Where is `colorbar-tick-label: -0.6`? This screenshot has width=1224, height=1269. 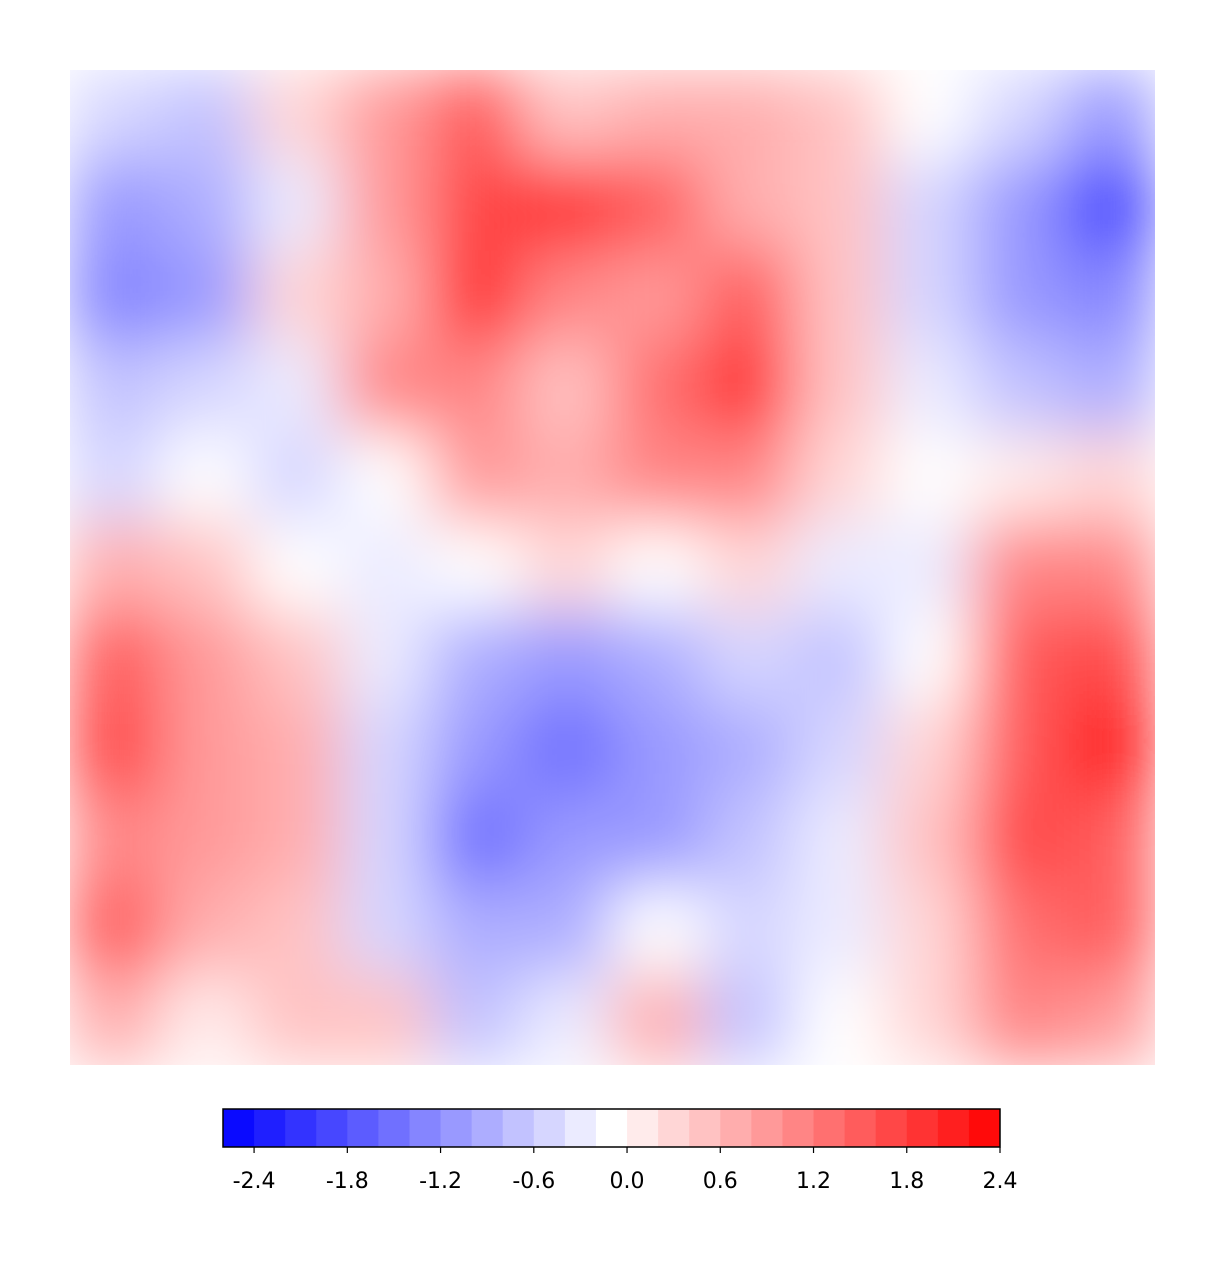
colorbar-tick-label: -0.6 is located at coordinates (533, 1181).